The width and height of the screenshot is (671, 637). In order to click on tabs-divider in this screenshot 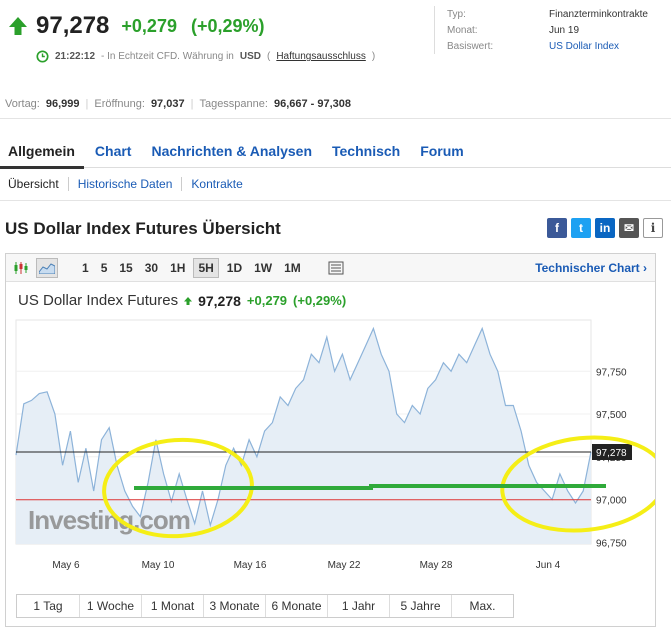, I will do `click(335, 167)`.